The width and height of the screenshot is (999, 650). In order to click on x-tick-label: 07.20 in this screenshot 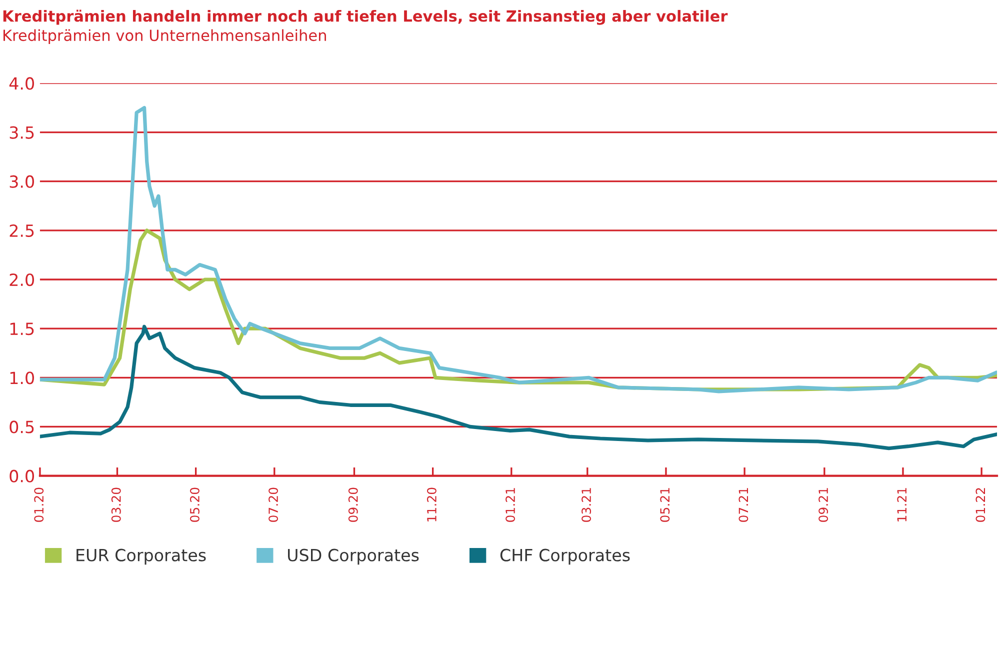, I will do `click(273, 505)`.